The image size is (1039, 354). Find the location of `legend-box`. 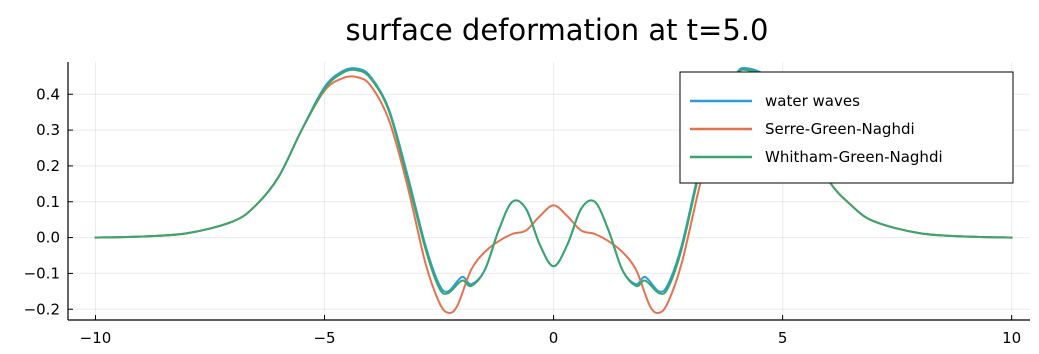

legend-box is located at coordinates (846, 127).